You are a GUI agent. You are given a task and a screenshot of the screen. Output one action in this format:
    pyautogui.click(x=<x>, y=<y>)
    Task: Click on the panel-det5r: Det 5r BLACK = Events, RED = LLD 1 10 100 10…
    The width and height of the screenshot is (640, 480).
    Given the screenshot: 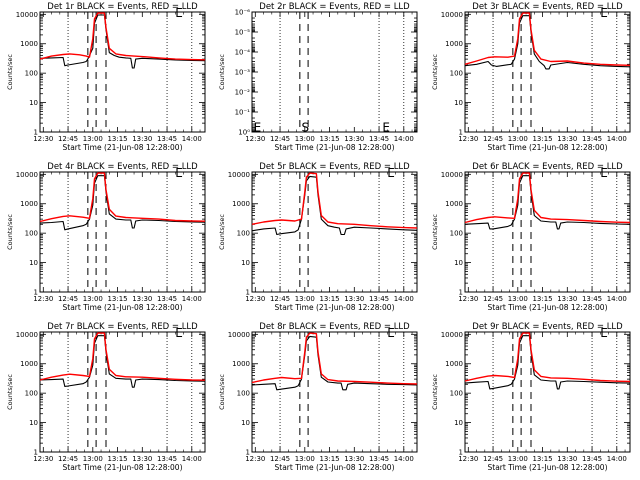 What is the action you would take?
    pyautogui.click(x=318, y=237)
    